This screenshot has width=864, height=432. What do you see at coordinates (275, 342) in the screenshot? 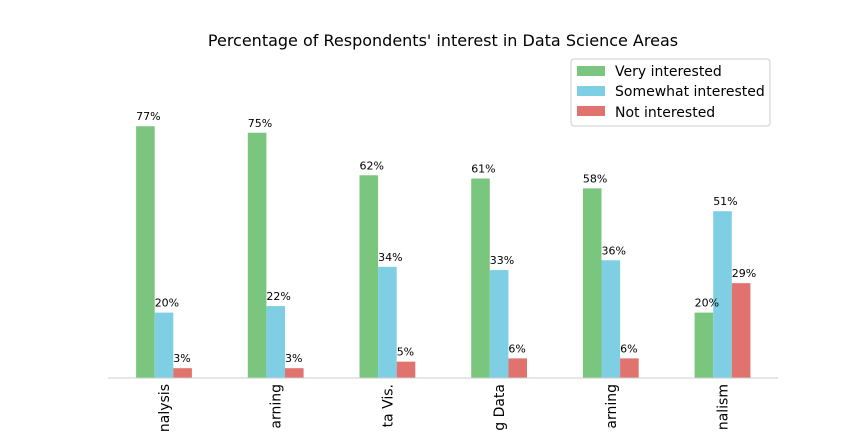
I see `bar-machine-learning-somewhat-interested` at bounding box center [275, 342].